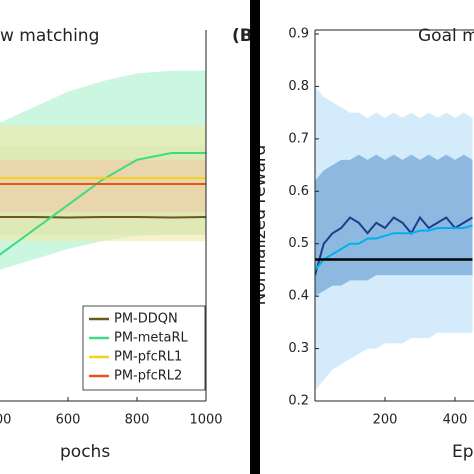  What do you see at coordinates (148, 376) in the screenshot?
I see `legend-label: PM-pfcRL2` at bounding box center [148, 376].